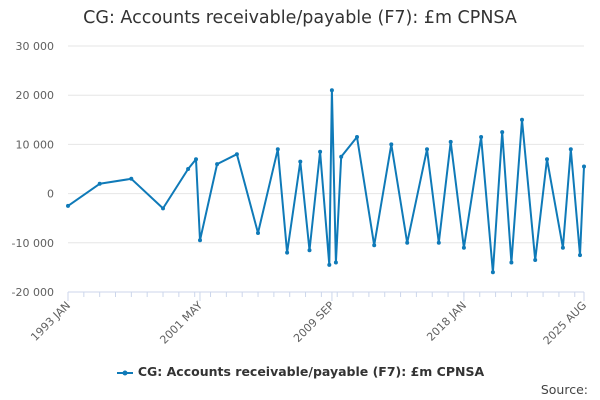 The image size is (600, 400). What do you see at coordinates (50, 194) in the screenshot?
I see `y-tick-label: 0` at bounding box center [50, 194].